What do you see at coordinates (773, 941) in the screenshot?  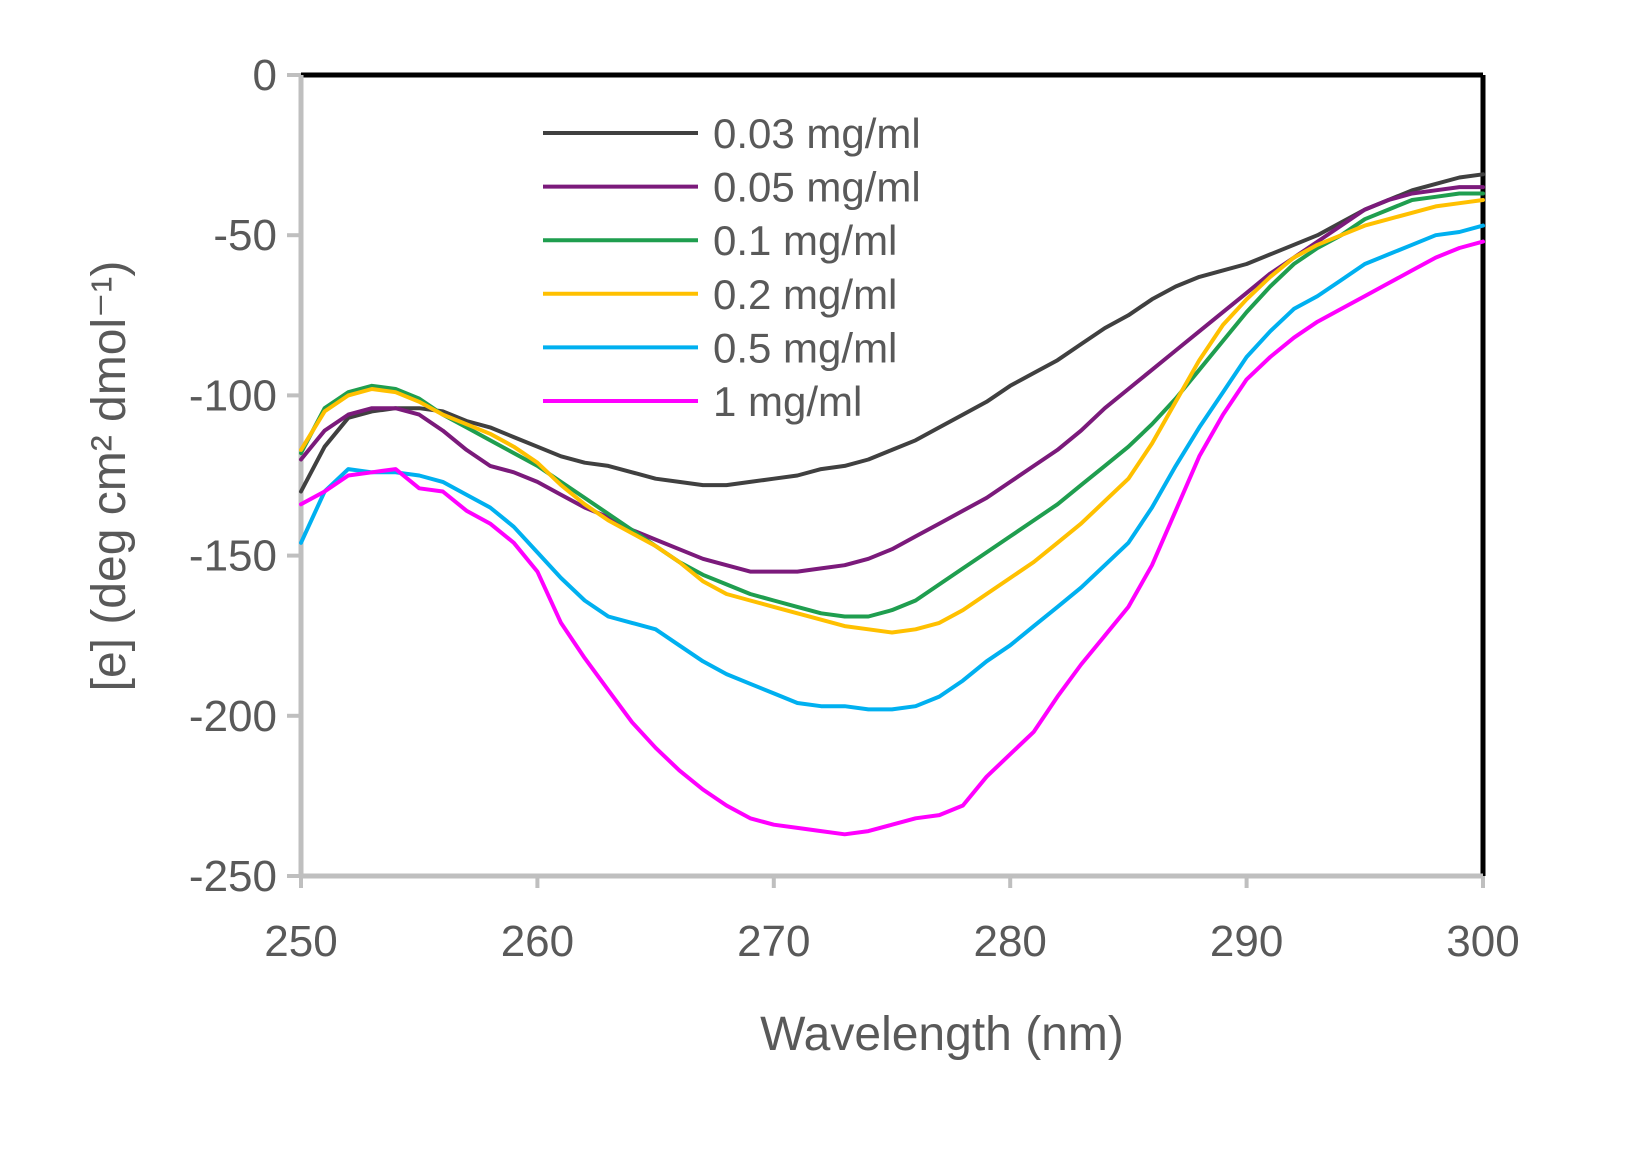 I see `x-tick-label: 270` at bounding box center [773, 941].